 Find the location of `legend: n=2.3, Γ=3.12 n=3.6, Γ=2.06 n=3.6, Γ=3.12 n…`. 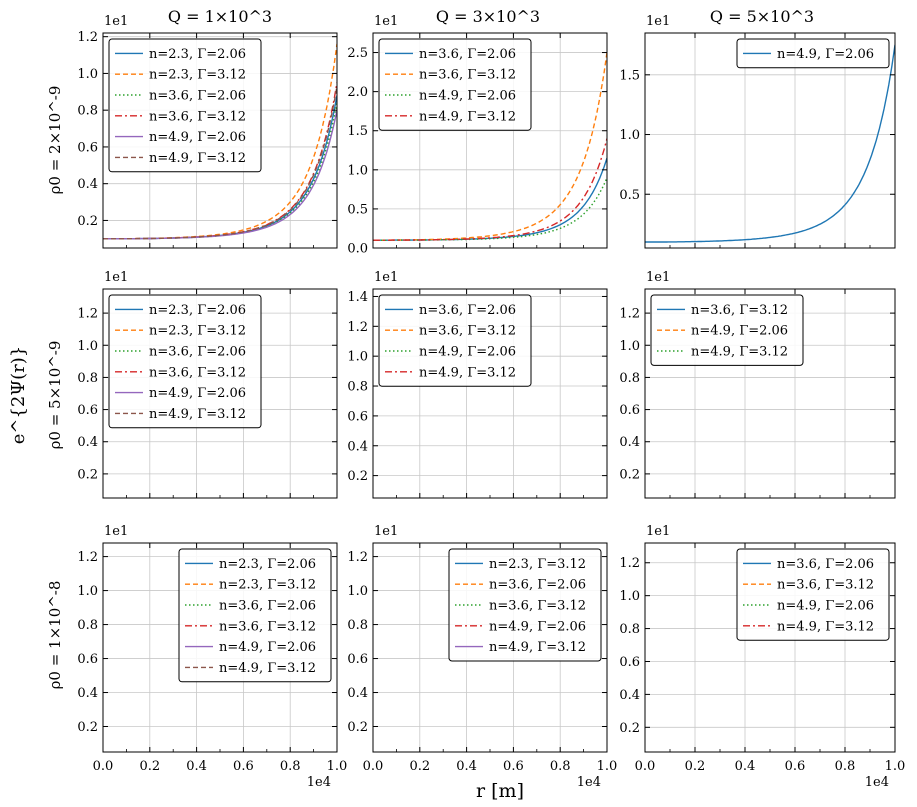

legend: n=2.3, Γ=3.12 n=3.6, Γ=2.06 n=3.6, Γ=3.12 n… is located at coordinates (525, 605).